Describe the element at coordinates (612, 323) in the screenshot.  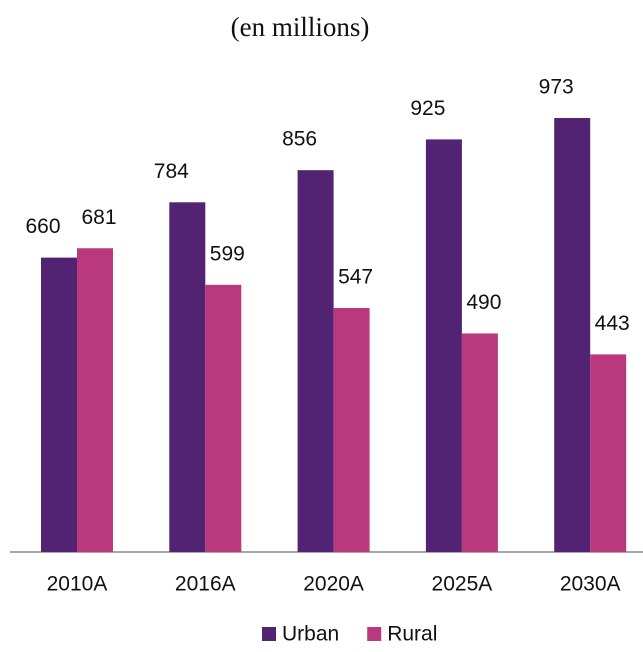
I see `data-label: 443` at that location.